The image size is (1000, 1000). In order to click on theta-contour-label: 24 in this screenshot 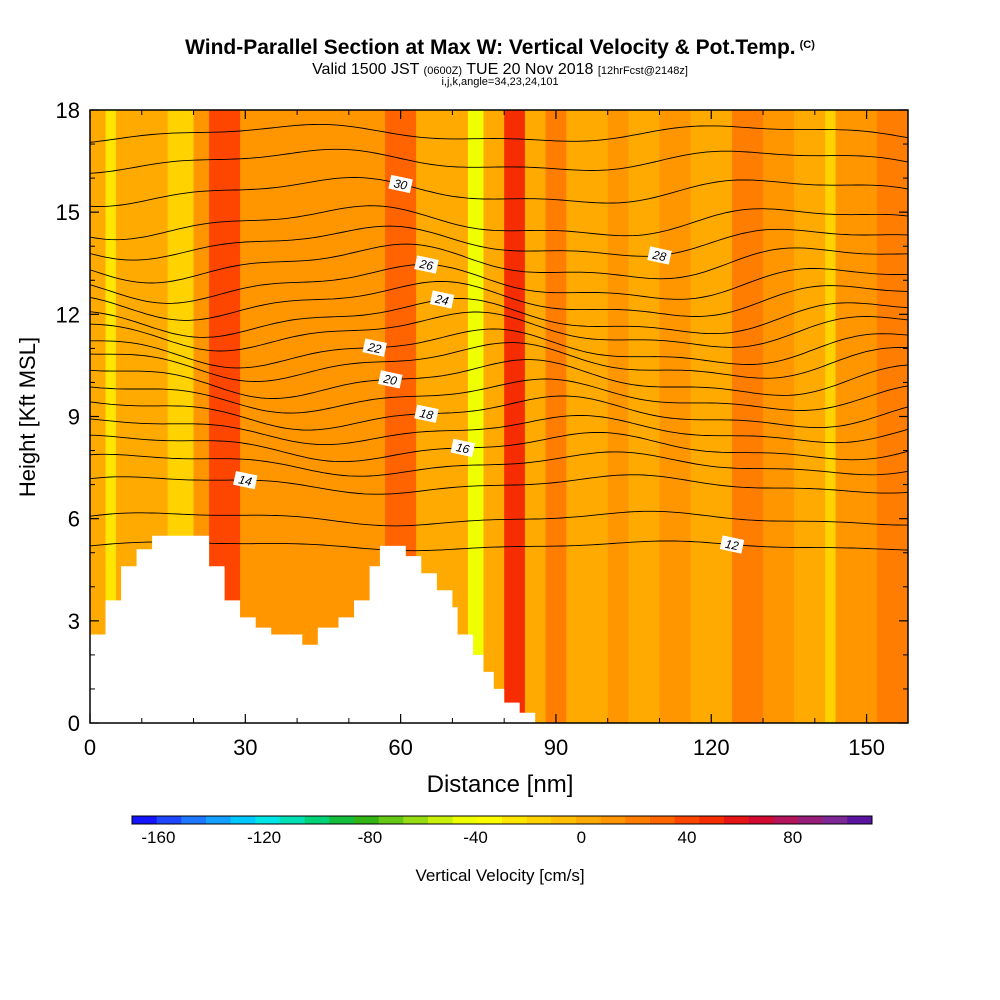, I will do `click(442, 299)`.